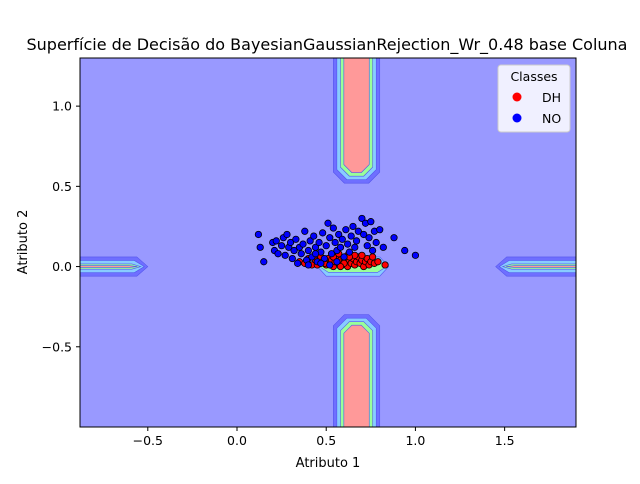  I want to click on region-top, so click(357, 121).